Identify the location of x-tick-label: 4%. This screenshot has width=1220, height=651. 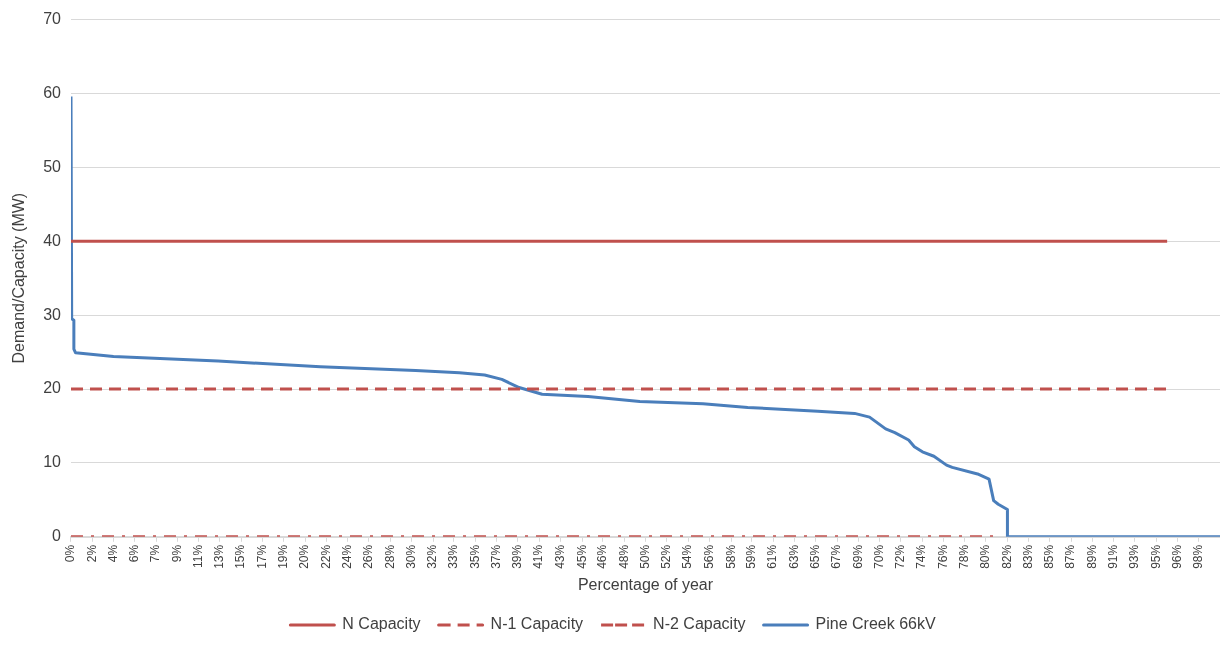
(112, 553).